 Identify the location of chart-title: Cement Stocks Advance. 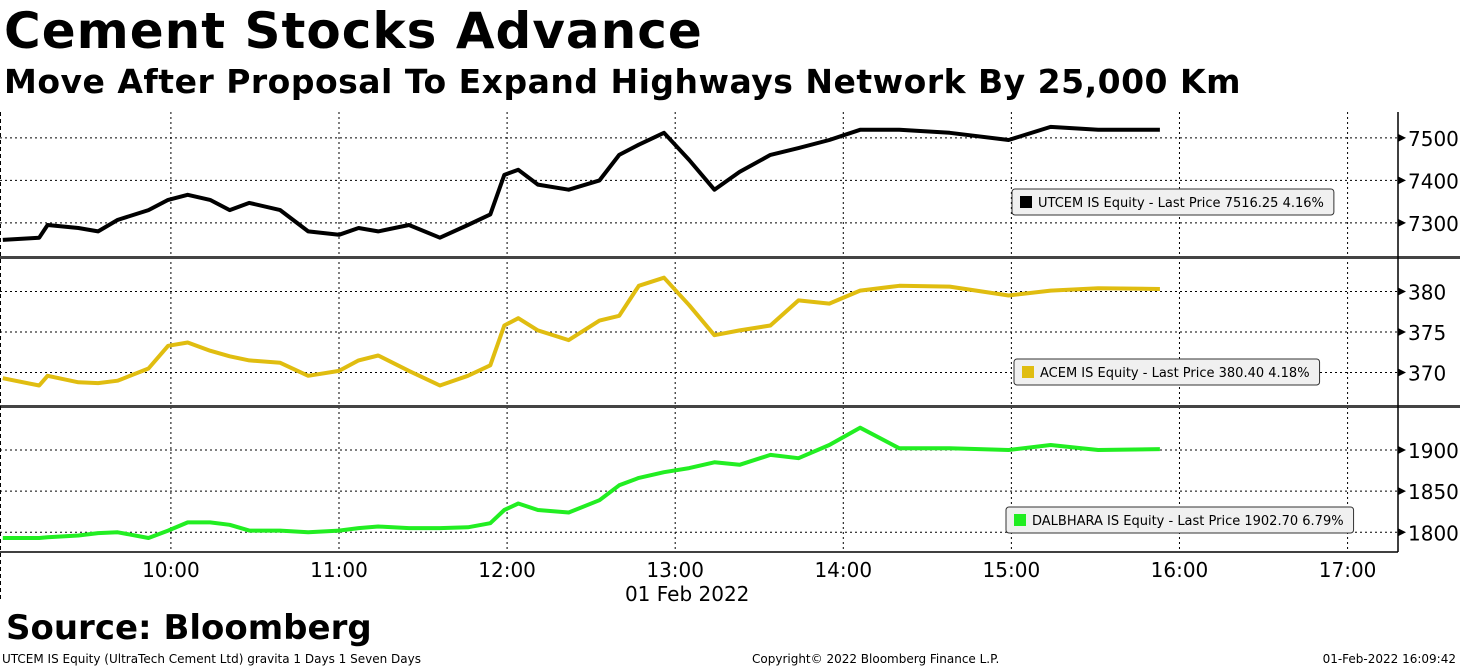
(353, 31).